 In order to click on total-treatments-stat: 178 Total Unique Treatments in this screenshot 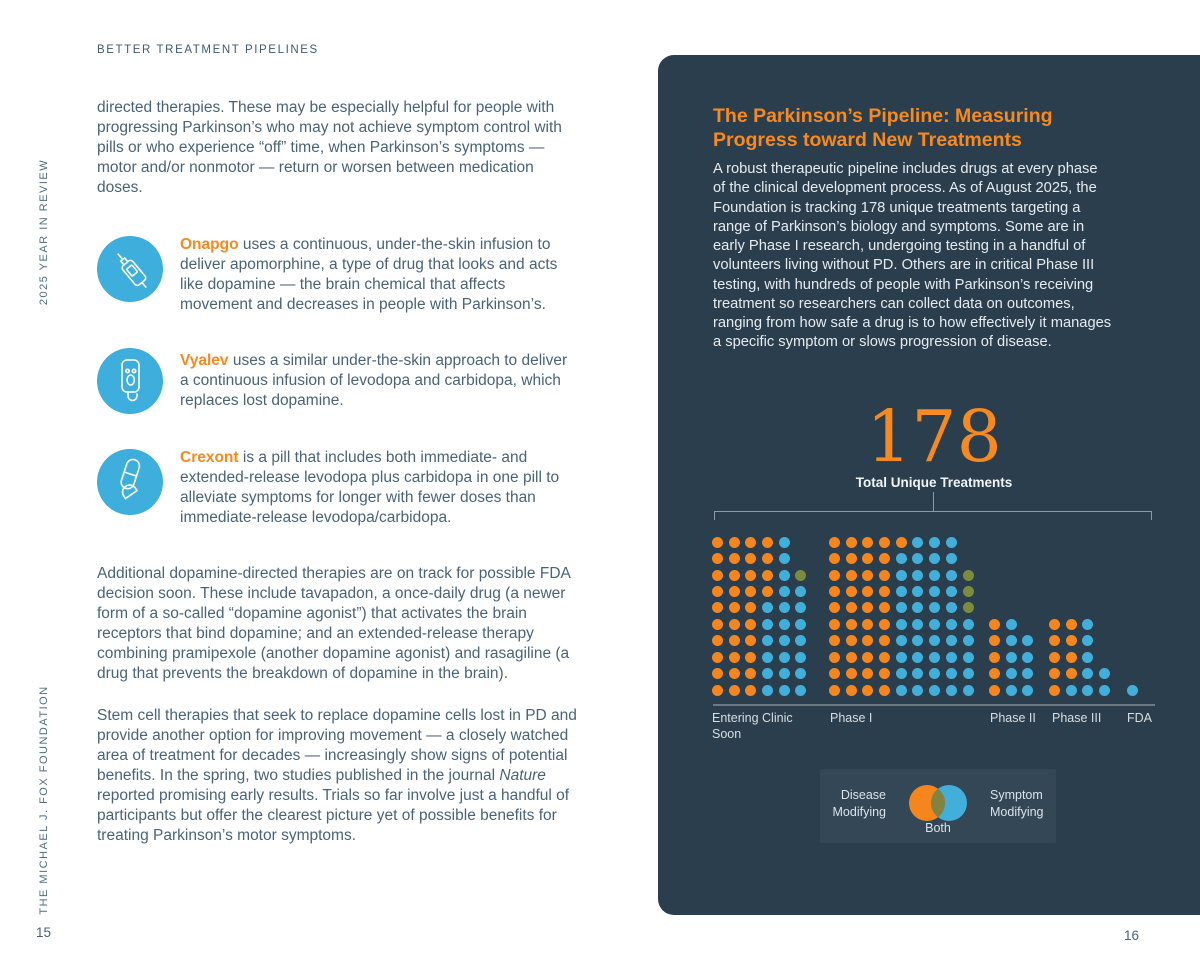, I will do `click(934, 445)`.